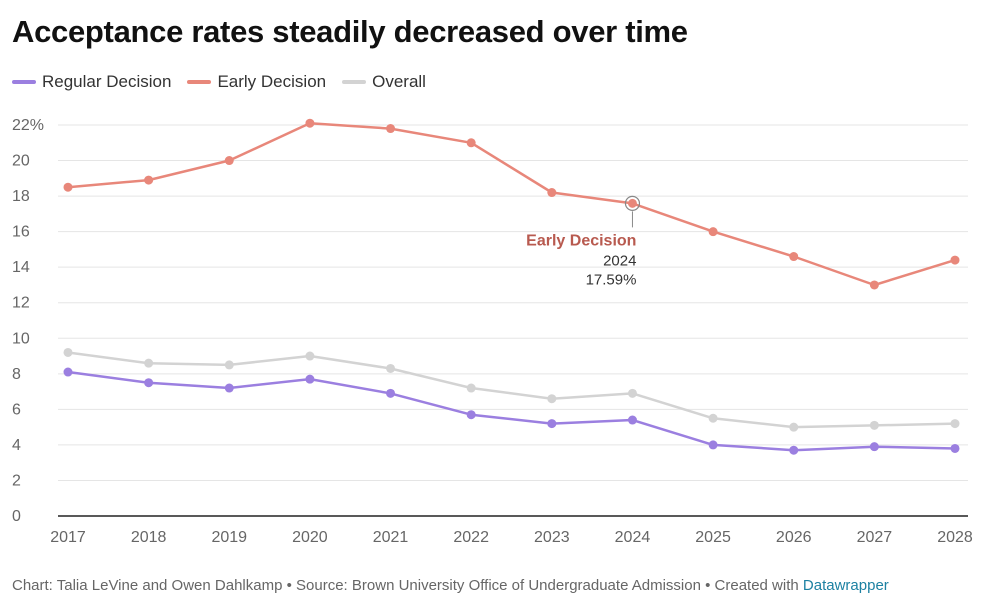 This screenshot has width=987, height=607. I want to click on x-tick-label: 2027, so click(875, 537).